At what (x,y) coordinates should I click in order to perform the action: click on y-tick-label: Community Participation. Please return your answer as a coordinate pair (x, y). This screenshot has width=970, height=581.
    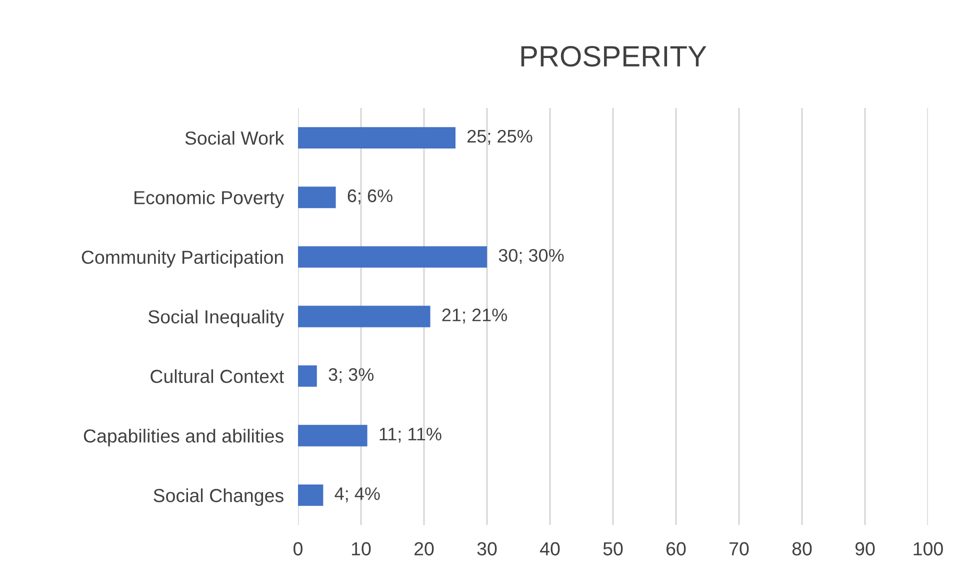
    Looking at the image, I should click on (182, 259).